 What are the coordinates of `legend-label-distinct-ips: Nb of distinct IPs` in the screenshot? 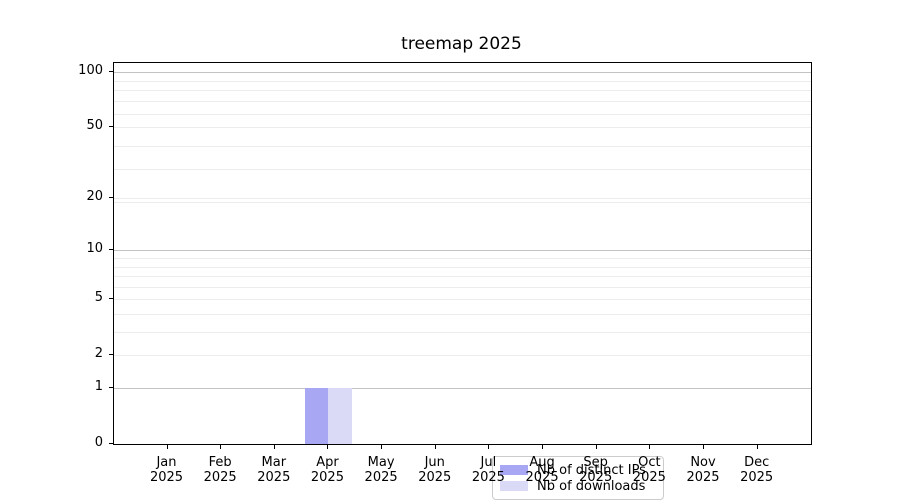 It's located at (591, 470).